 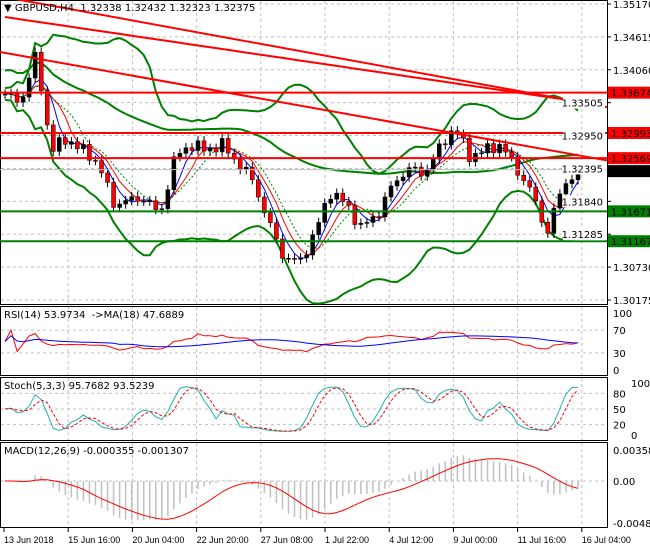 What do you see at coordinates (630, 212) in the screenshot?
I see `level-label: 1.31671` at bounding box center [630, 212].